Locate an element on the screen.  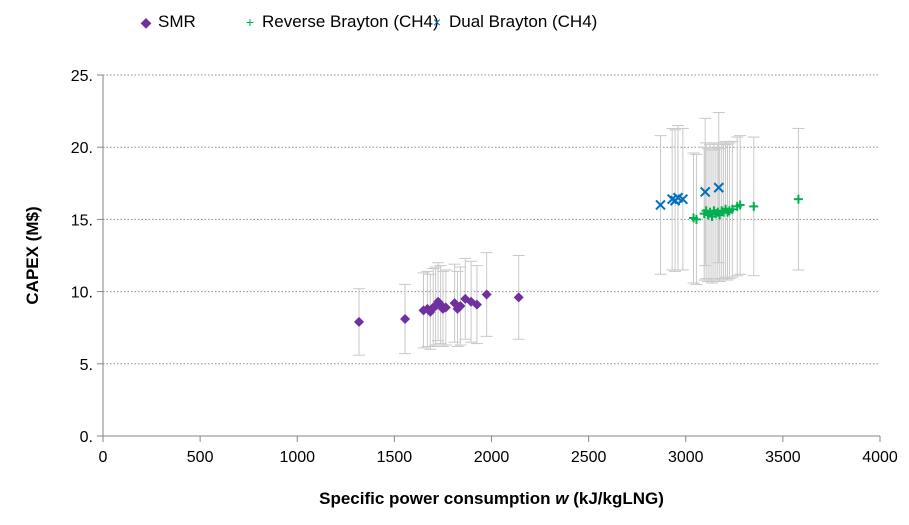
point-2-3-b is located at coordinates (678, 197).